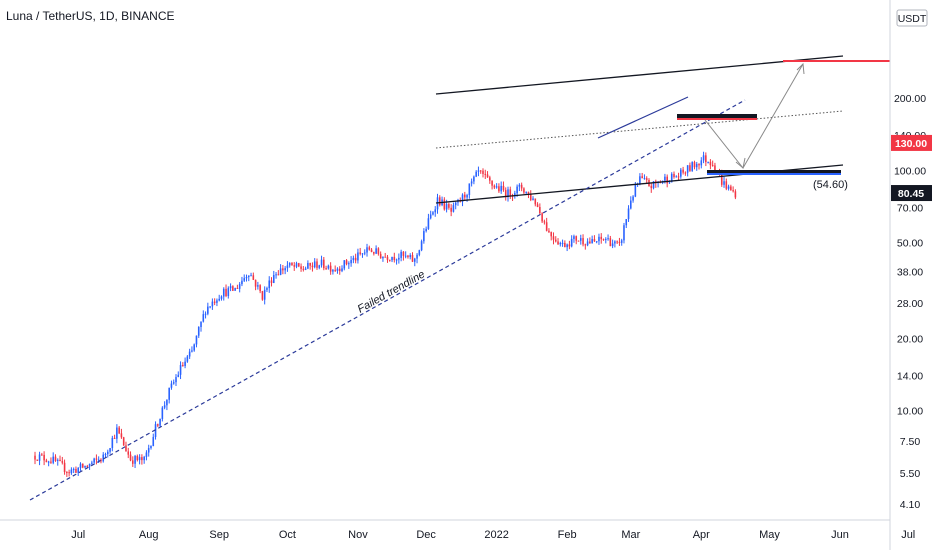 This screenshot has width=932, height=550. What do you see at coordinates (149, 535) in the screenshot?
I see `x-tick-label: Aug` at bounding box center [149, 535].